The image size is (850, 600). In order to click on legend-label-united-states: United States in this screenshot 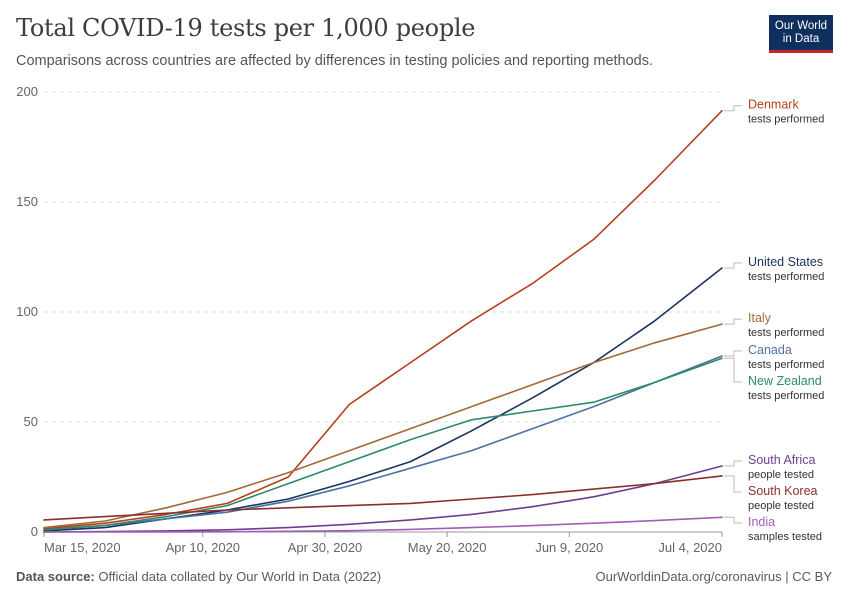, I will do `click(785, 262)`.